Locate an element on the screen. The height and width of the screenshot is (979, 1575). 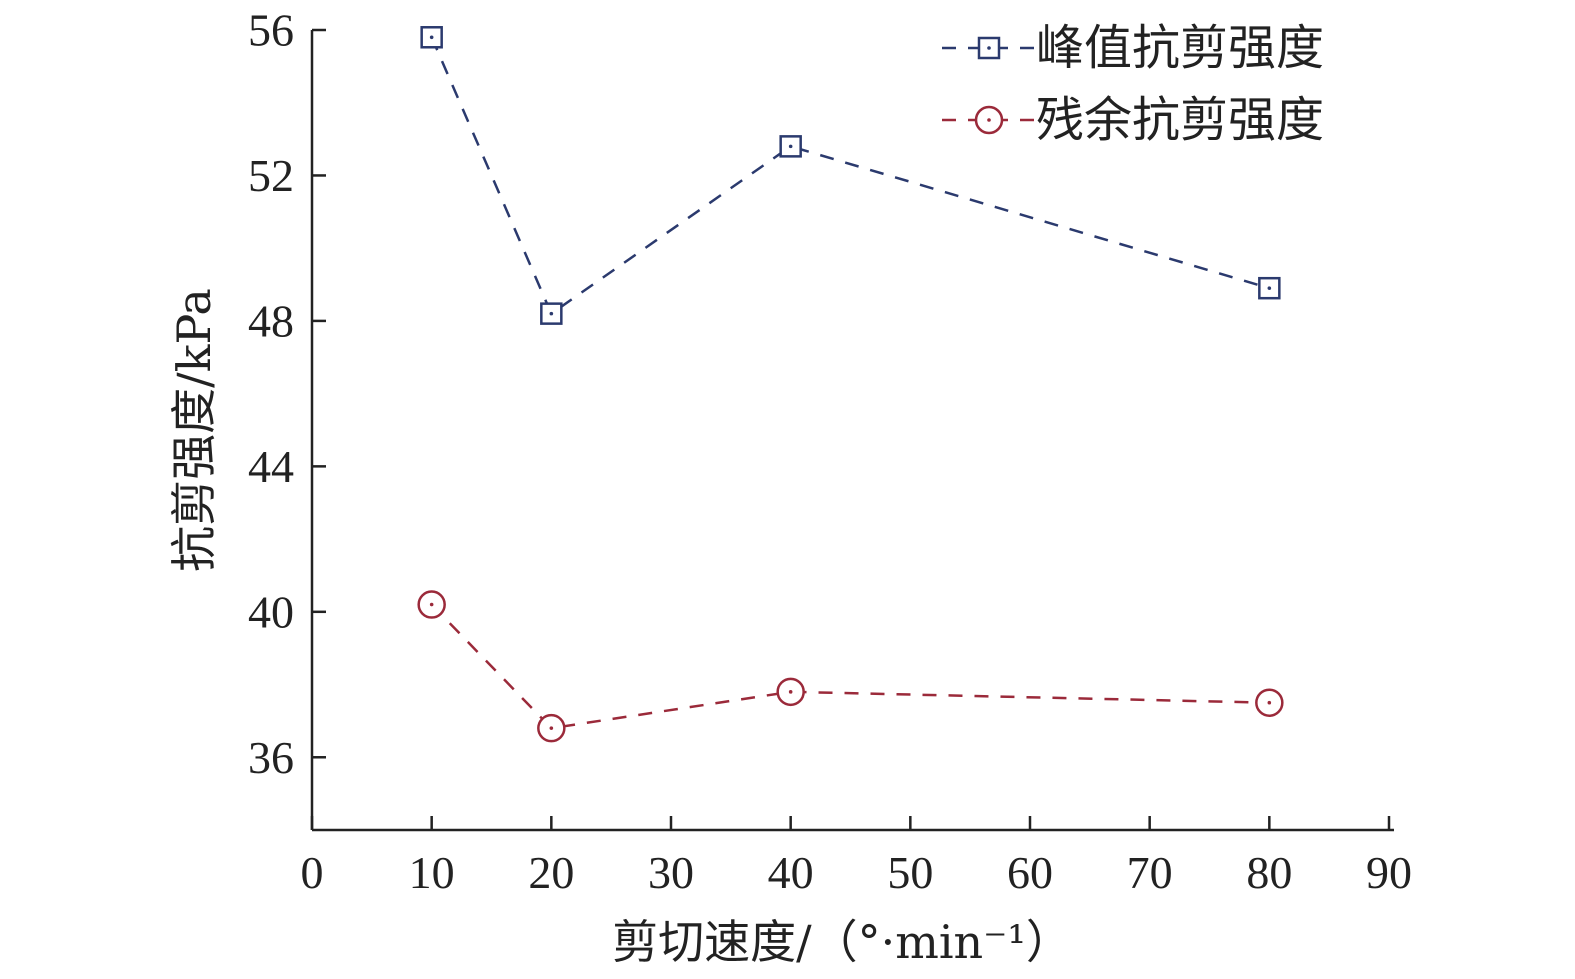
y-tick-label: 40 is located at coordinates (271, 611).